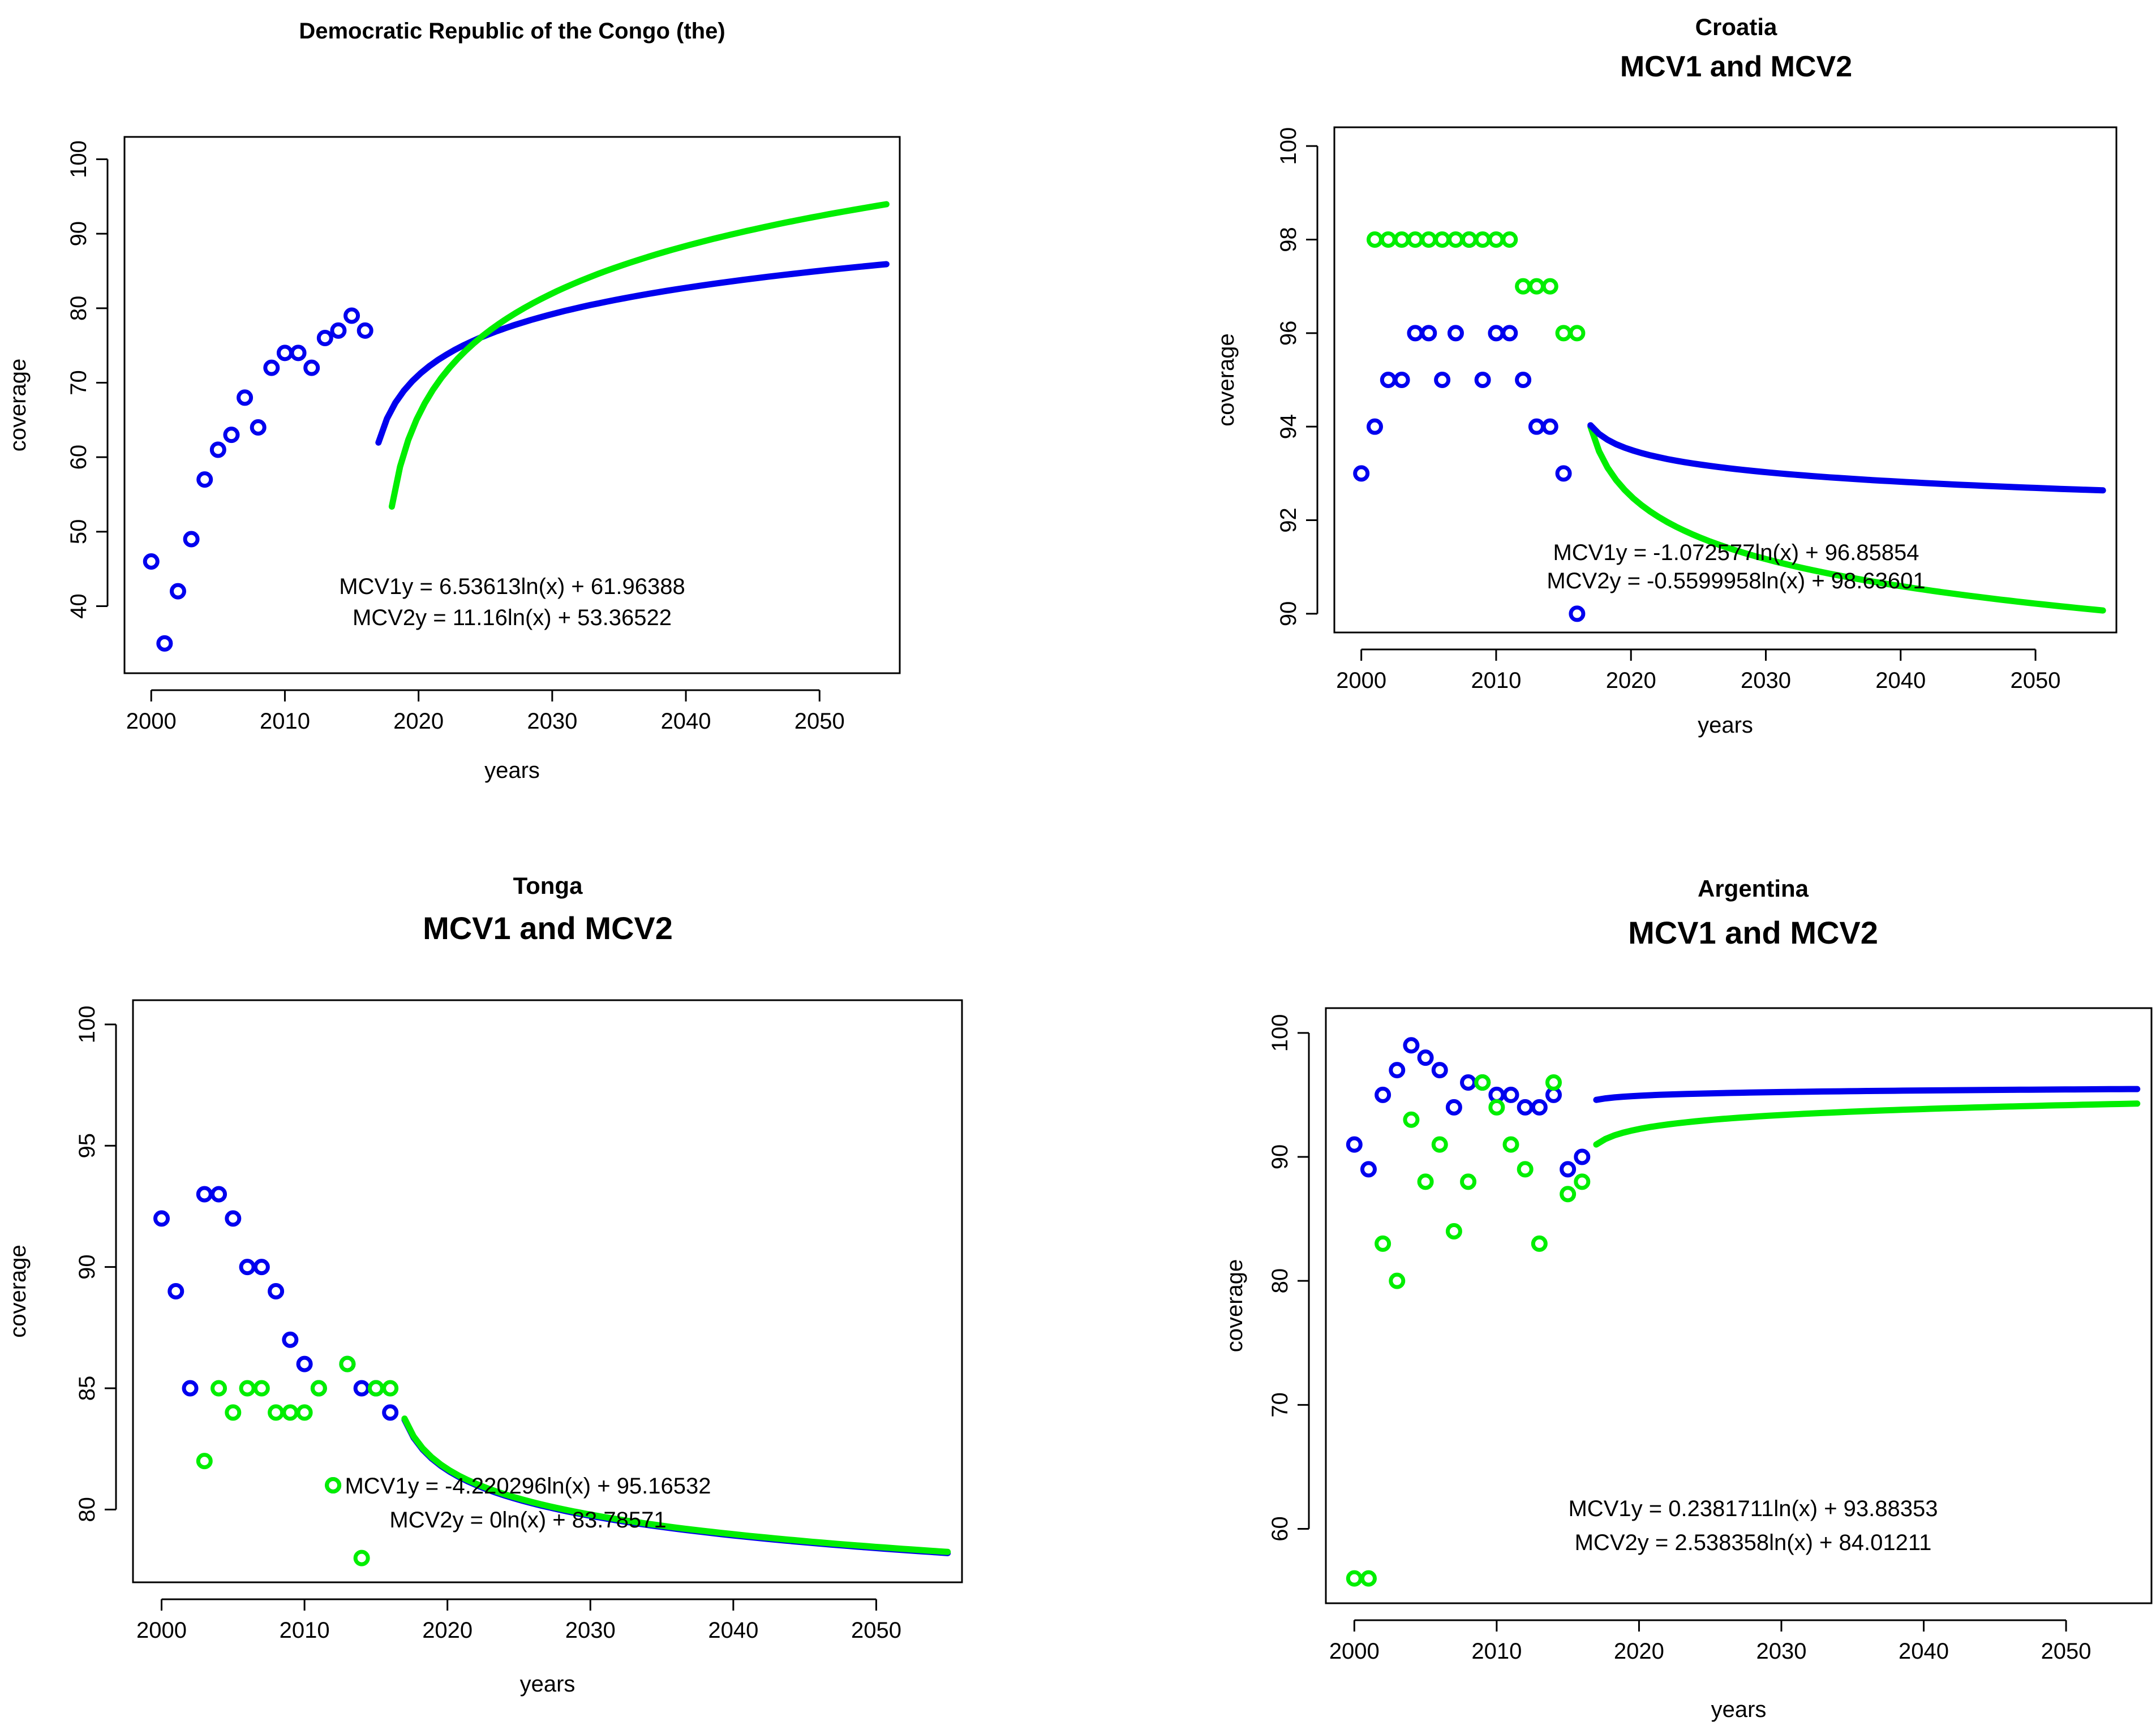  Describe the element at coordinates (1288, 333) in the screenshot. I see `y-tick-label: 96` at that location.